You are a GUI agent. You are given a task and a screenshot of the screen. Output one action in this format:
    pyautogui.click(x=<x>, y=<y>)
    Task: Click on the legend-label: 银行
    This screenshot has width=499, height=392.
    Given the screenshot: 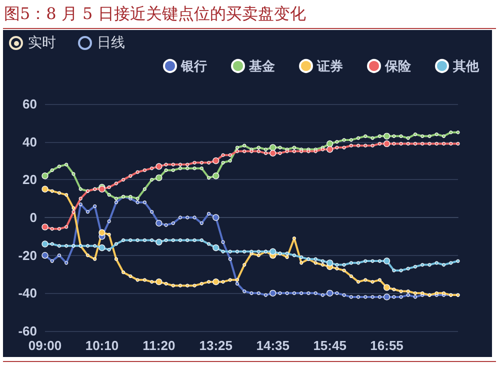 What is the action you would take?
    pyautogui.click(x=193, y=66)
    